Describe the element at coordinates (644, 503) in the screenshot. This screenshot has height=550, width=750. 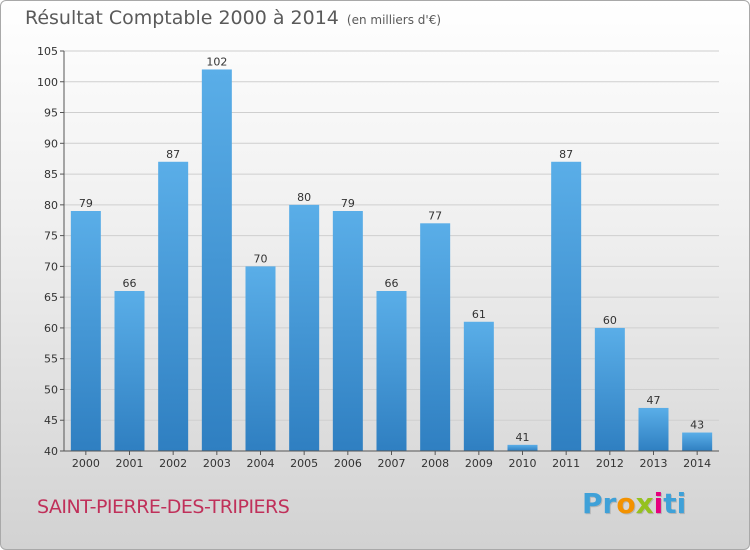
I see `logo-part: x` at that location.